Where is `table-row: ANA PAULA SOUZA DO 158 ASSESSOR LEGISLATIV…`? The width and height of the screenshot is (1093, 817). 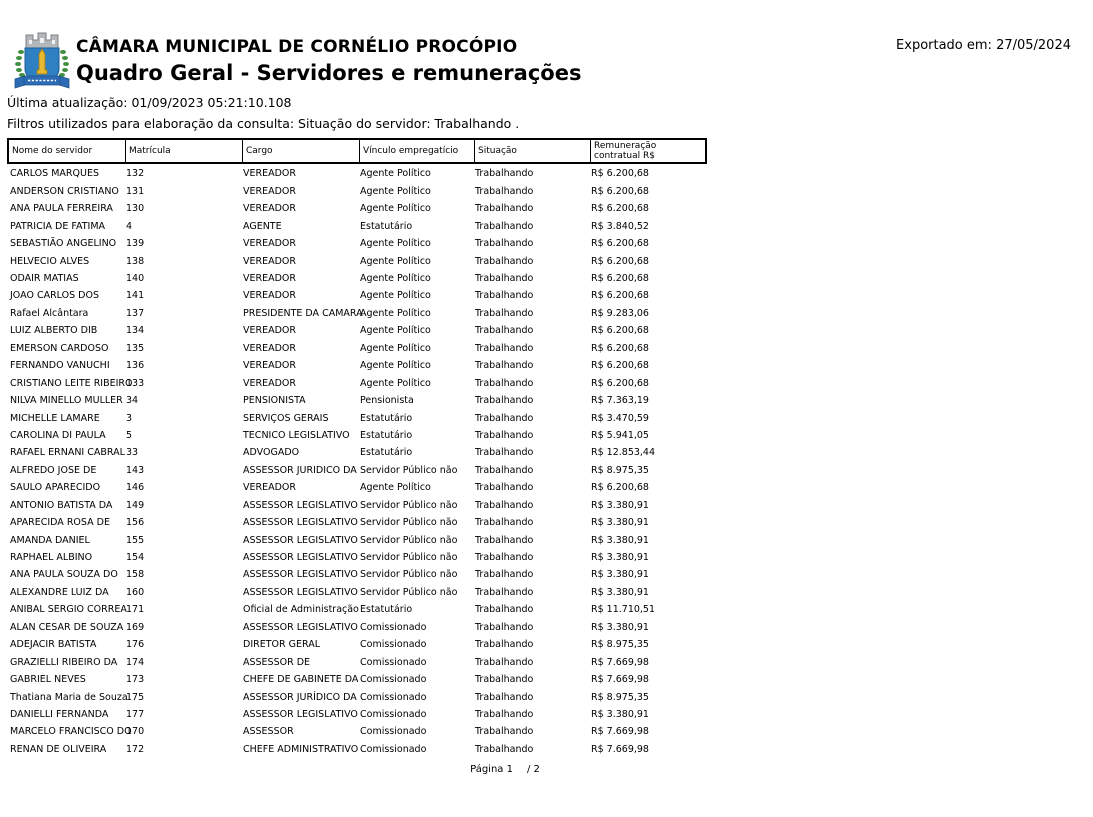 table-row: ANA PAULA SOUZA DO 158 ASSESSOR LEGISLATIV… is located at coordinates (357, 574).